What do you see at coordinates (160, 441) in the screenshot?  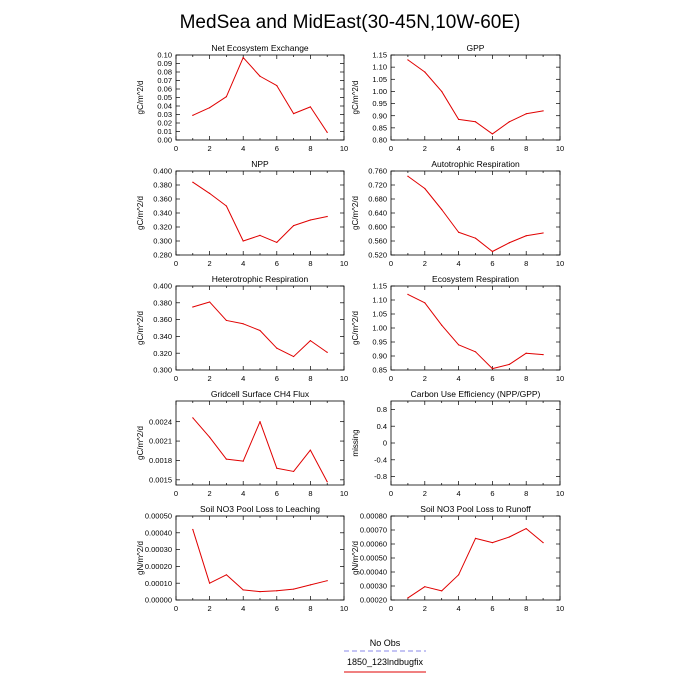 I see `y-tick-label: 0.0021` at bounding box center [160, 441].